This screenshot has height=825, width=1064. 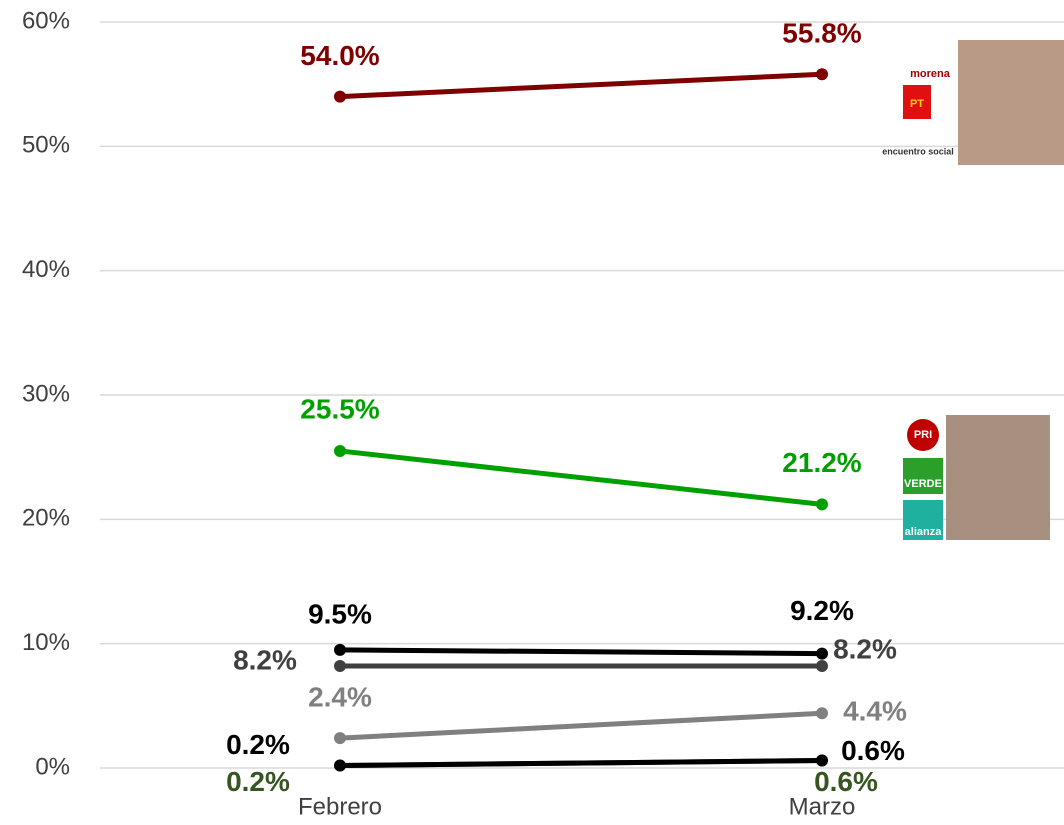 I want to click on x-tick-label: Marzo, so click(x=822, y=806).